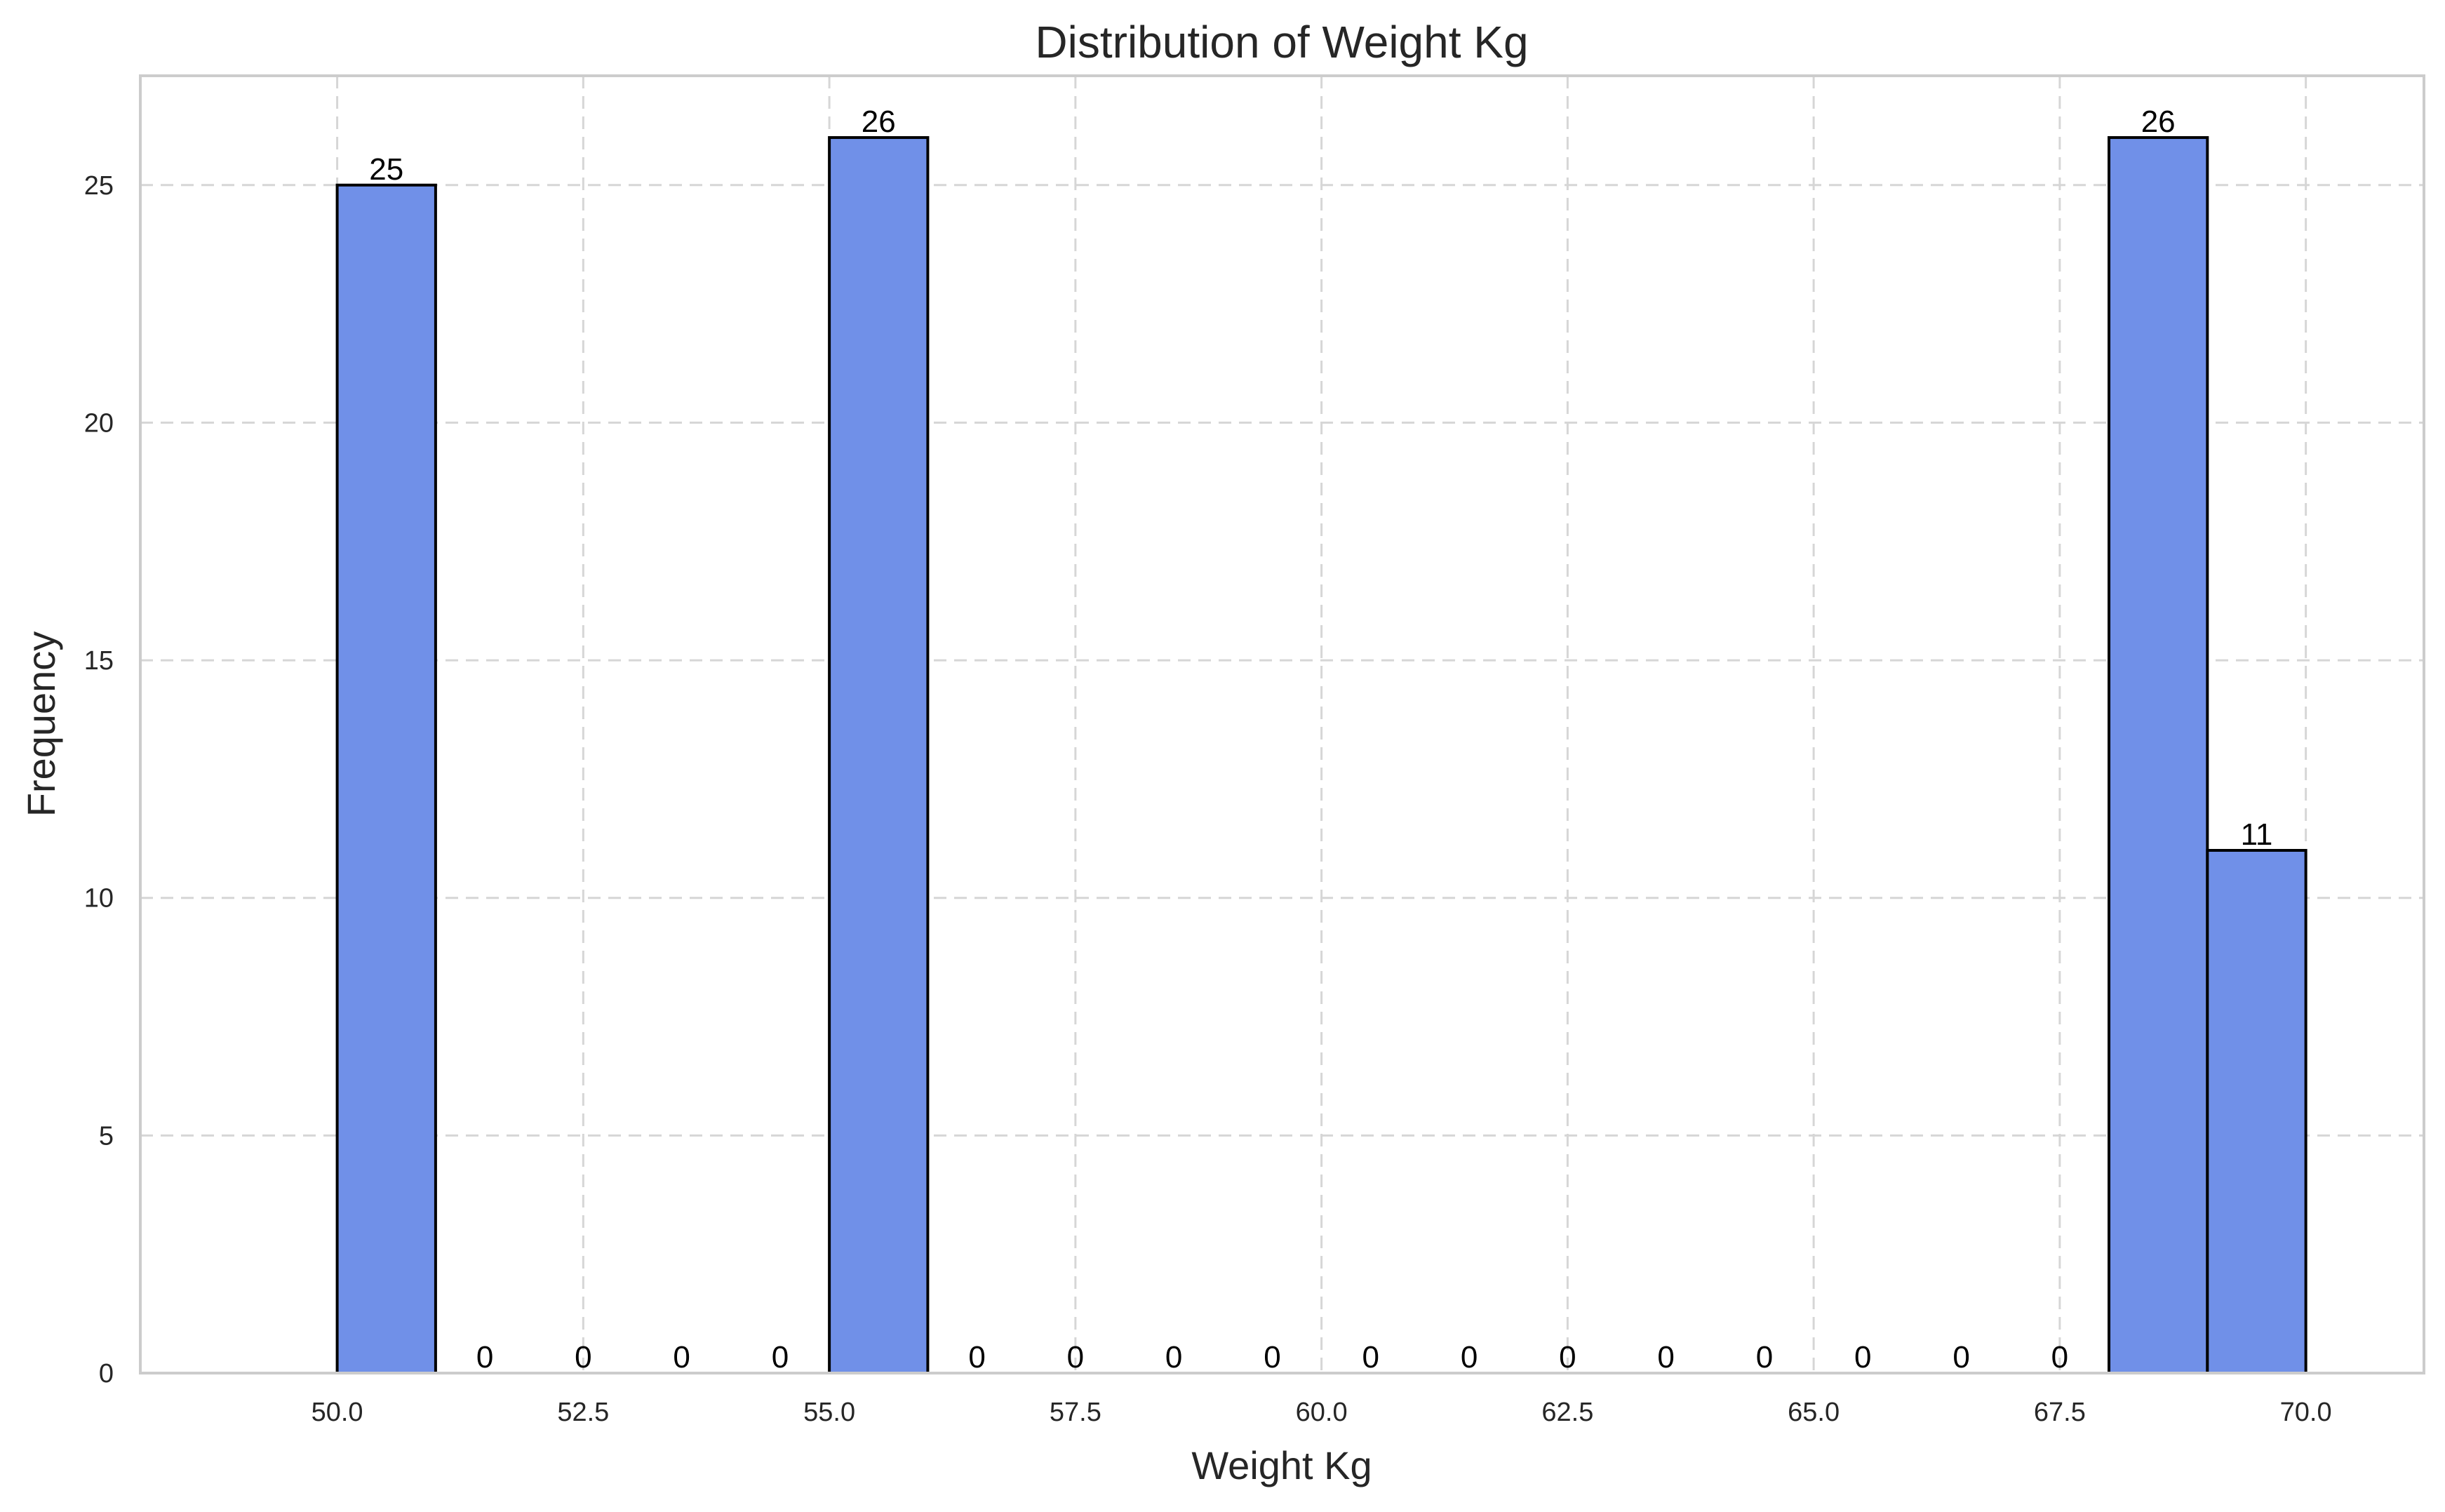 This screenshot has height=1512, width=2445. What do you see at coordinates (99, 423) in the screenshot?
I see `y-tick-label: 20` at bounding box center [99, 423].